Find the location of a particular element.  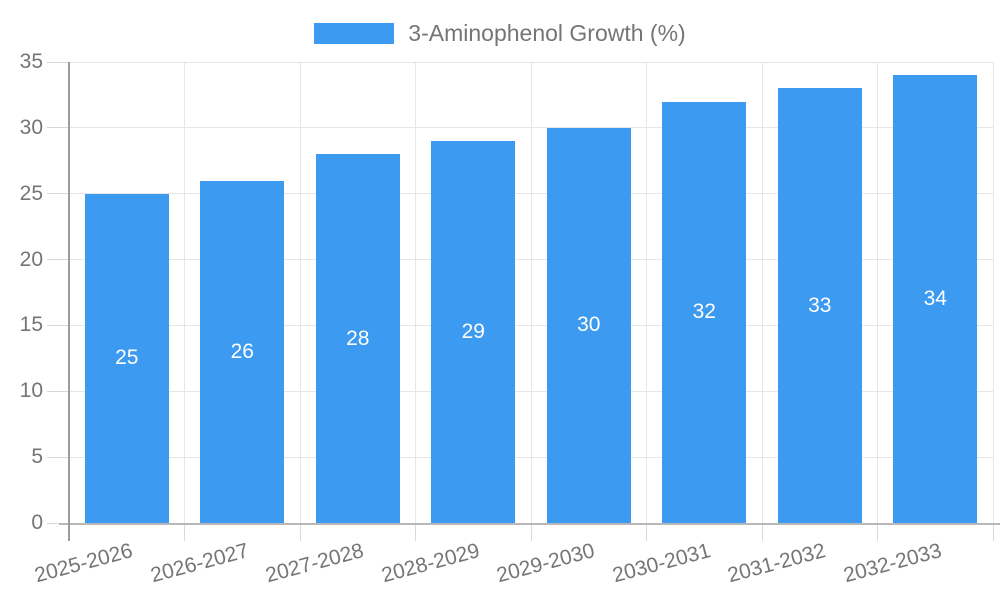

bar: 34 is located at coordinates (935, 299).